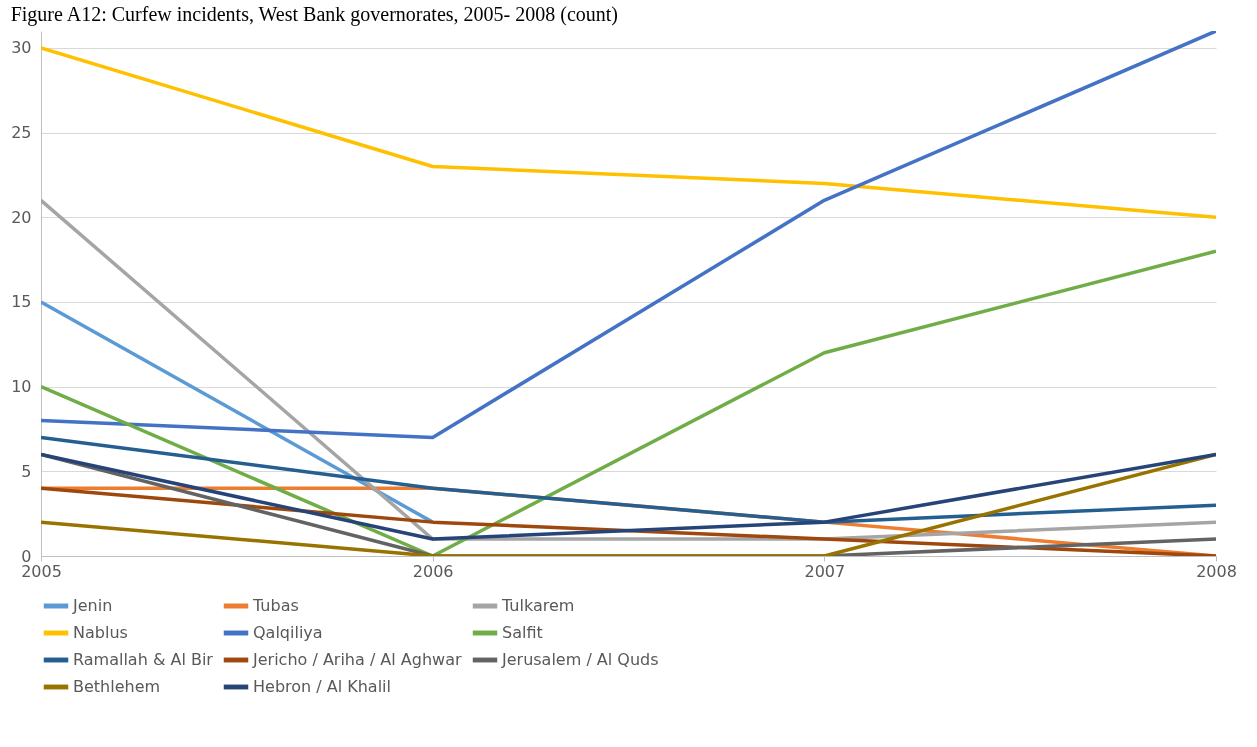 The width and height of the screenshot is (1257, 747). Describe the element at coordinates (522, 632) in the screenshot. I see `legend-label: Salfit` at that location.